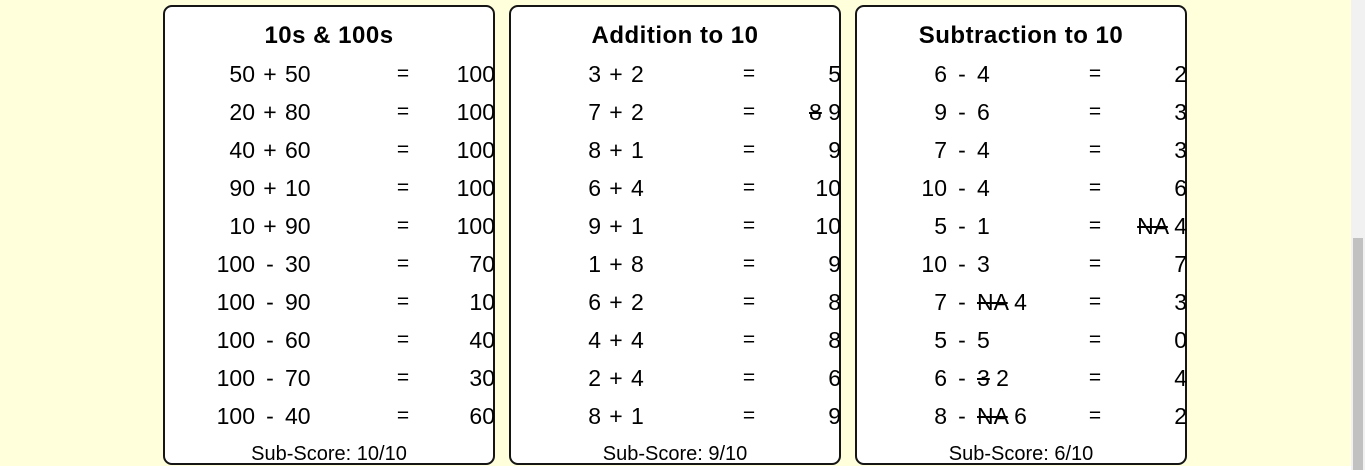 Image resolution: width=1365 pixels, height=470 pixels. What do you see at coordinates (676, 264) in the screenshot?
I see `equation-row: 1 +8 = 9` at bounding box center [676, 264].